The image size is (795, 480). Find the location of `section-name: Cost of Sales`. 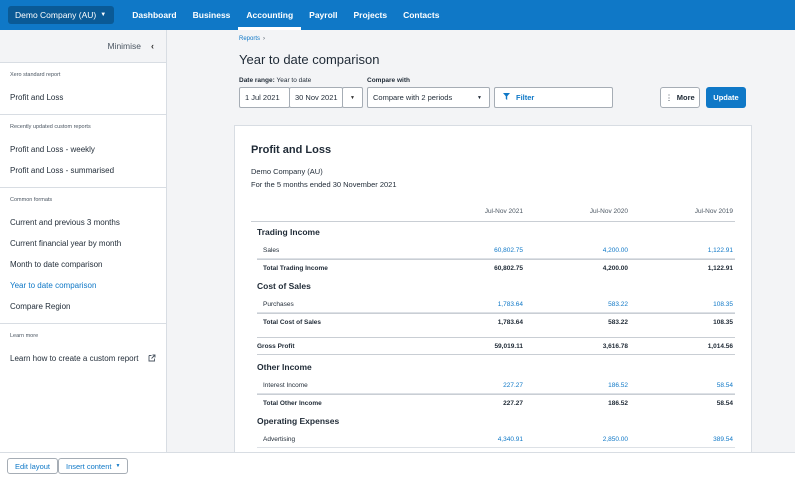

section-name: Cost of Sales is located at coordinates (284, 285).